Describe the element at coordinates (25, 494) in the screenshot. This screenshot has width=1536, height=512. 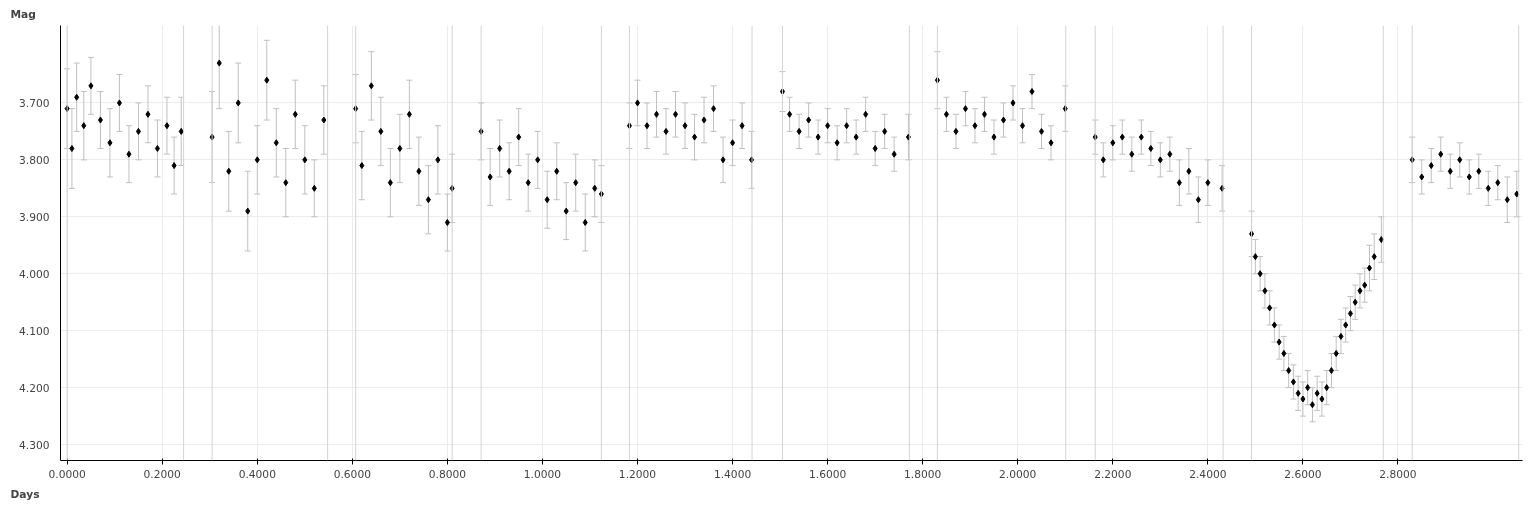
I see `x-axis-title: Days` at that location.